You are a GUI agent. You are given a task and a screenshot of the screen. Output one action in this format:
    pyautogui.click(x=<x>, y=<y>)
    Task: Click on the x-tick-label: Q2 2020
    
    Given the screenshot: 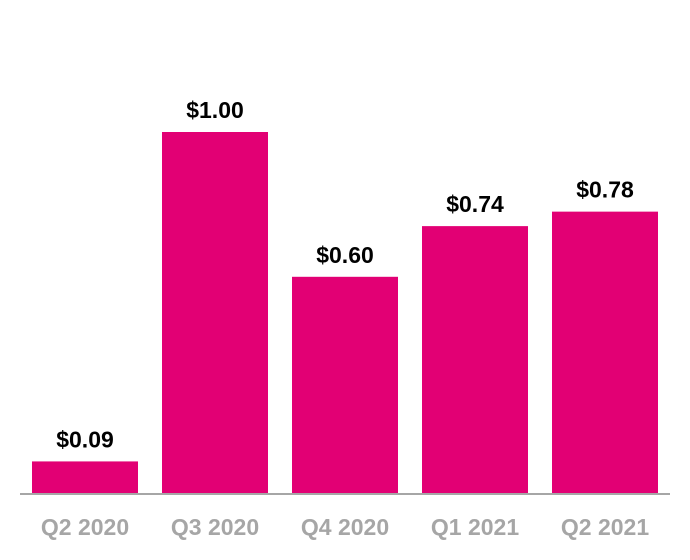 What is the action you would take?
    pyautogui.click(x=85, y=527)
    